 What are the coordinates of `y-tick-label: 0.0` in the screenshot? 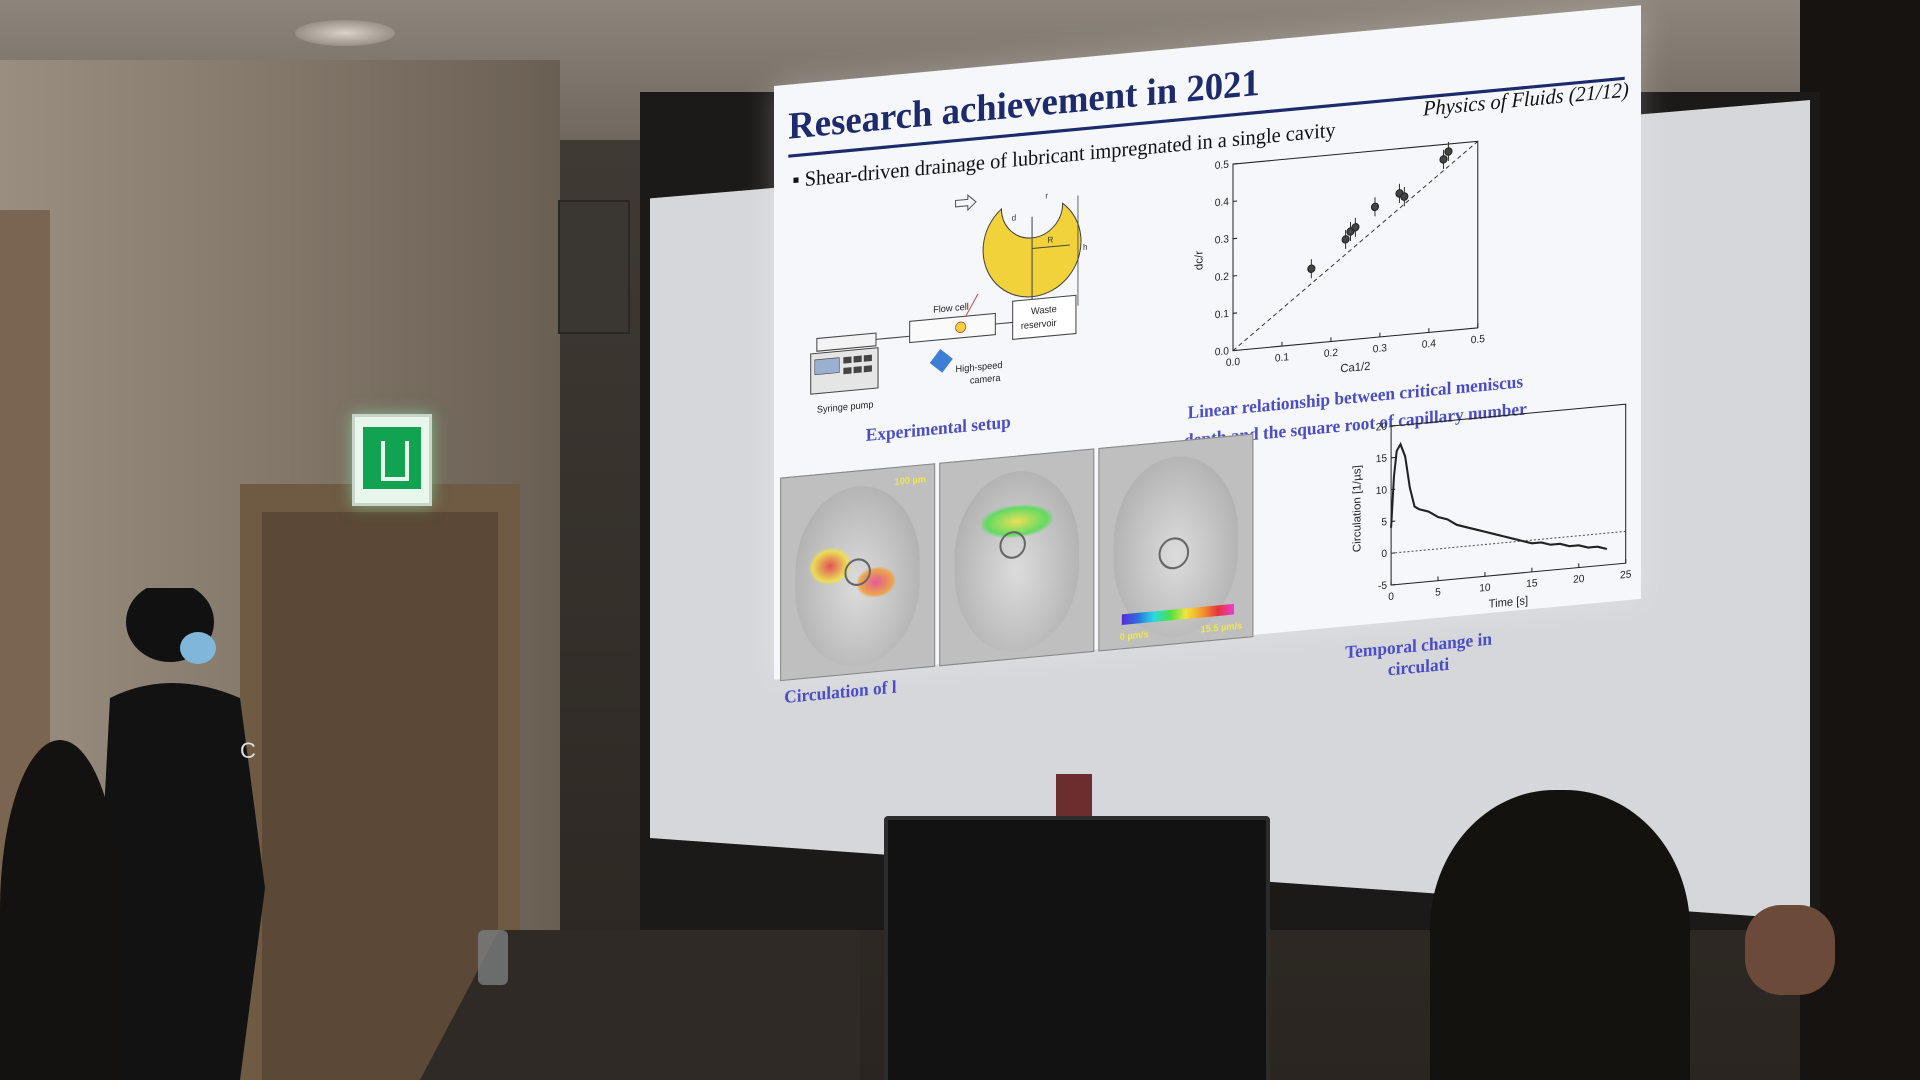 It's located at (1222, 352).